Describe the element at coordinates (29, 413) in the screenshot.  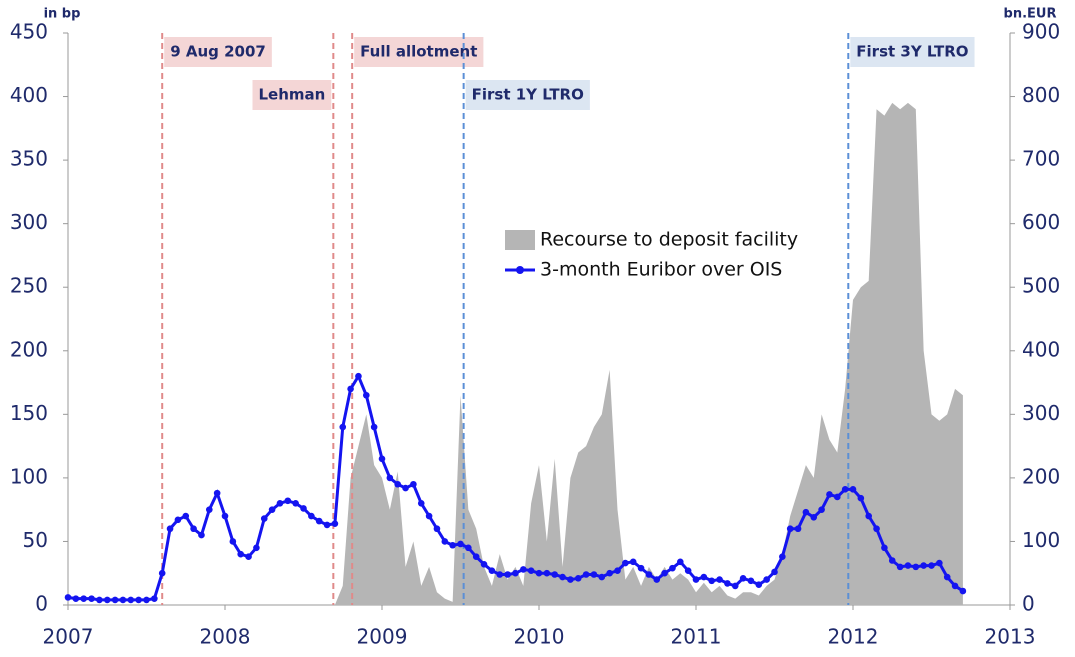
I see `y-tick-label: 150` at that location.